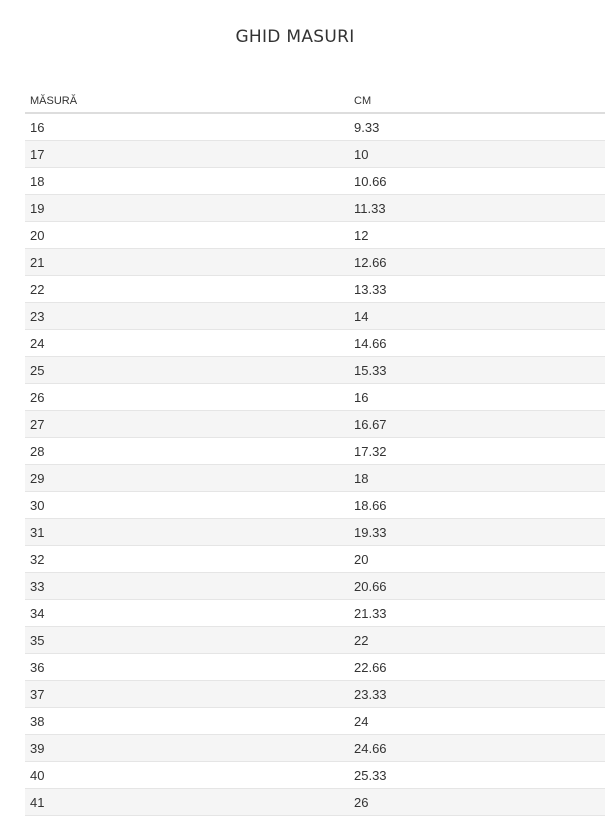 The image size is (605, 826). I want to click on table-row: 40 25.33, so click(315, 775).